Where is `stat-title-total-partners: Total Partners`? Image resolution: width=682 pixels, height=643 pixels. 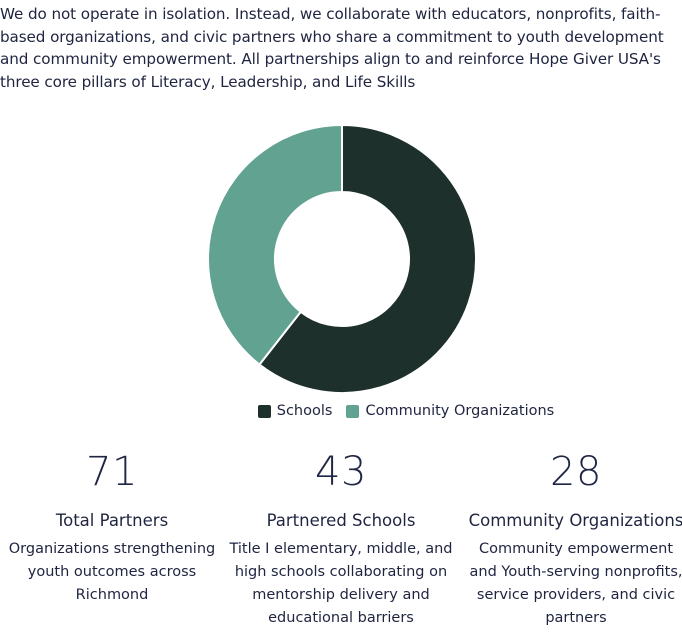
stat-title-total-partners: Total Partners is located at coordinates (112, 520).